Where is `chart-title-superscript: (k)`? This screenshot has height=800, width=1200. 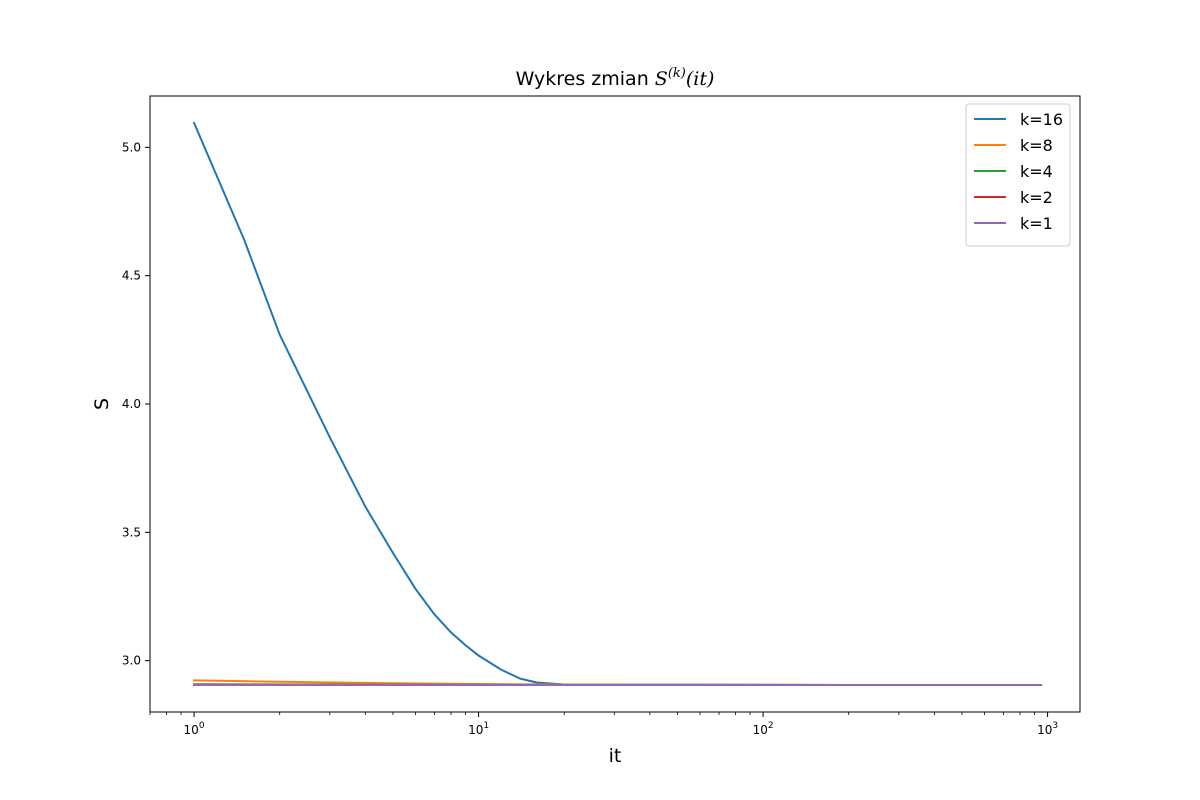
chart-title-superscript: (k) is located at coordinates (677, 73).